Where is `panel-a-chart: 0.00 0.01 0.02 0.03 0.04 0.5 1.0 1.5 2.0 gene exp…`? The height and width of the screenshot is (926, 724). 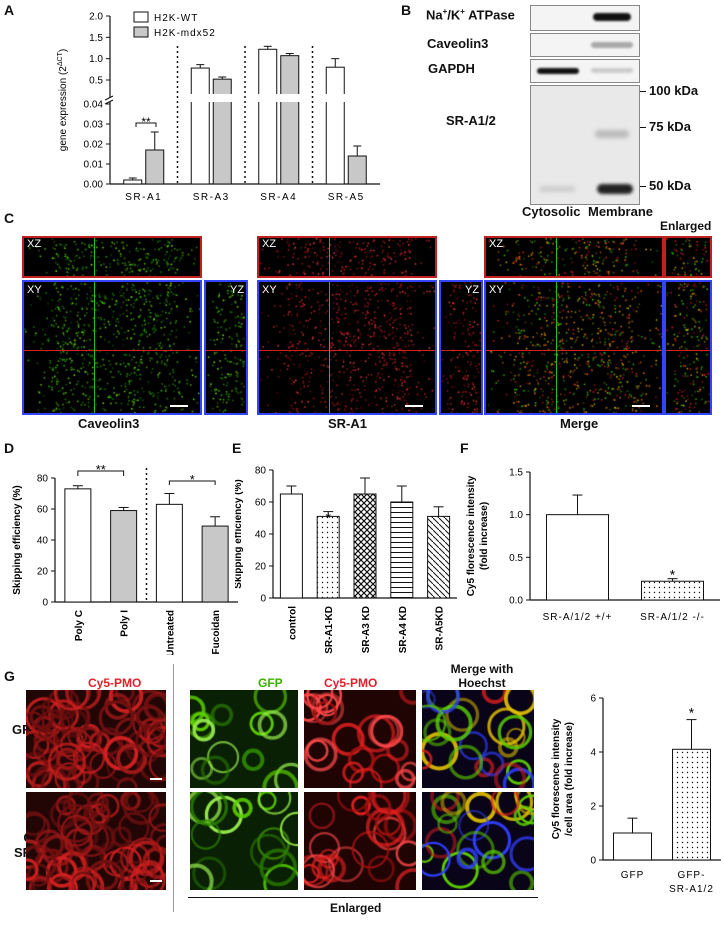 panel-a-chart: 0.00 0.01 0.02 0.03 0.04 0.5 1.0 1.5 2.0 gene exp… is located at coordinates (218, 106).